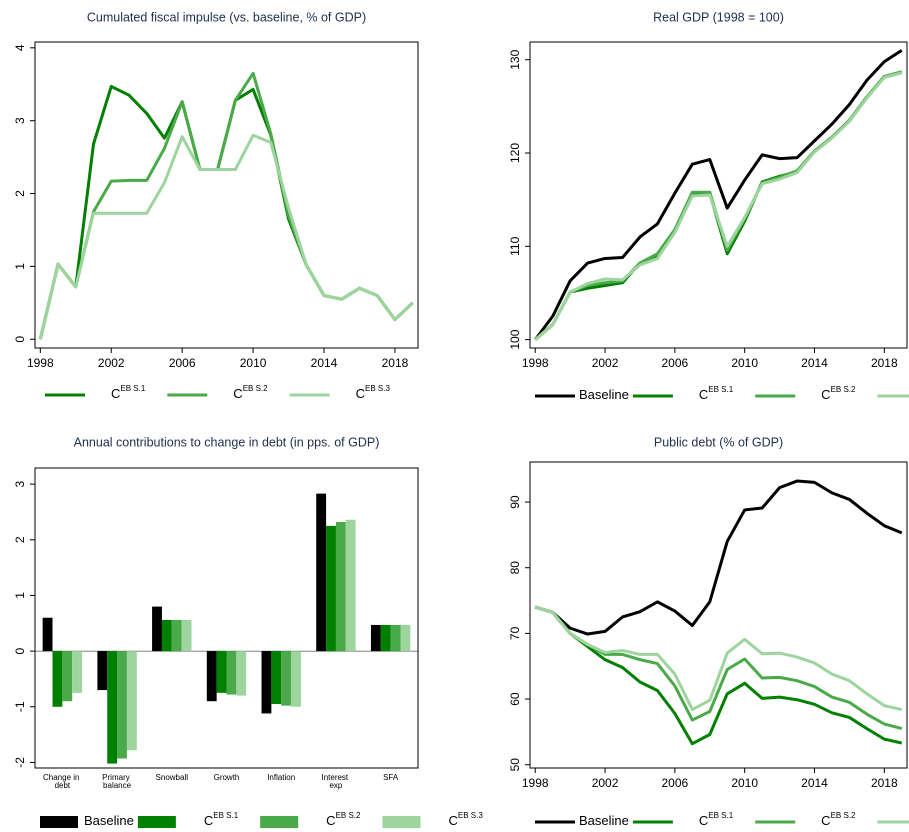  What do you see at coordinates (20, 339) in the screenshot?
I see `y-tick-label: 0` at bounding box center [20, 339].